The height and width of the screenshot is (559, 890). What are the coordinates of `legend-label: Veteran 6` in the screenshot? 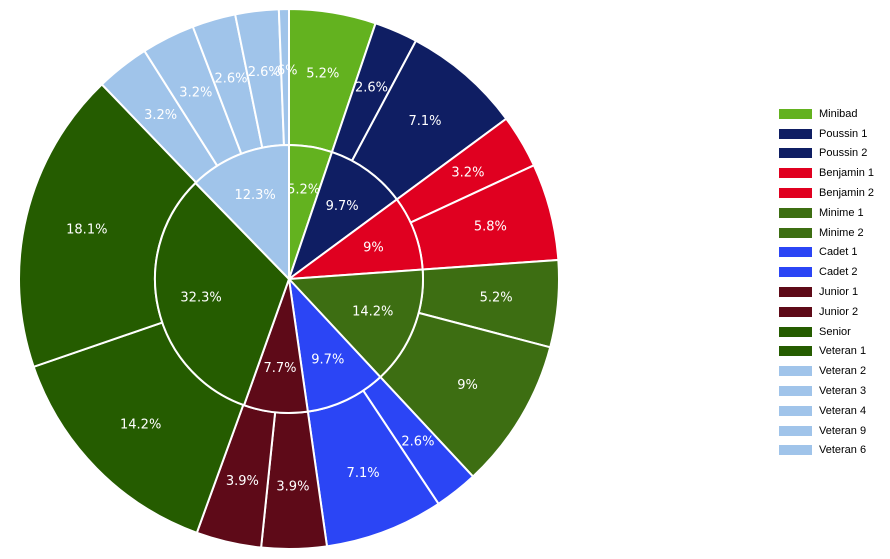 It's located at (843, 450).